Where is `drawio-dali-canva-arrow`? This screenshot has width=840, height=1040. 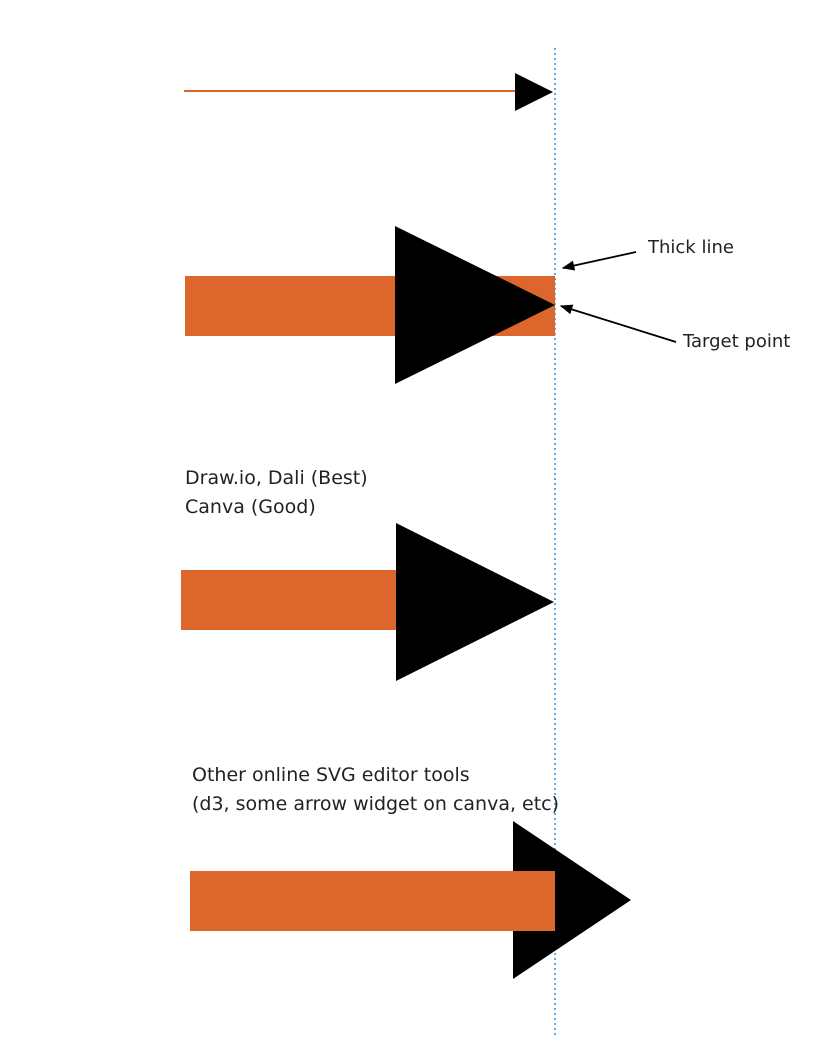
drawio-dali-canva-arrow is located at coordinates (367, 602).